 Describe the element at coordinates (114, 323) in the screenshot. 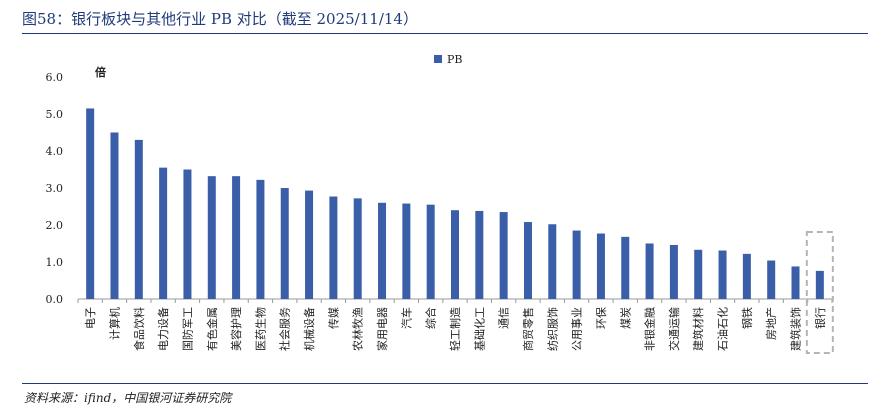

I see `x-tick-label: 计算机` at that location.